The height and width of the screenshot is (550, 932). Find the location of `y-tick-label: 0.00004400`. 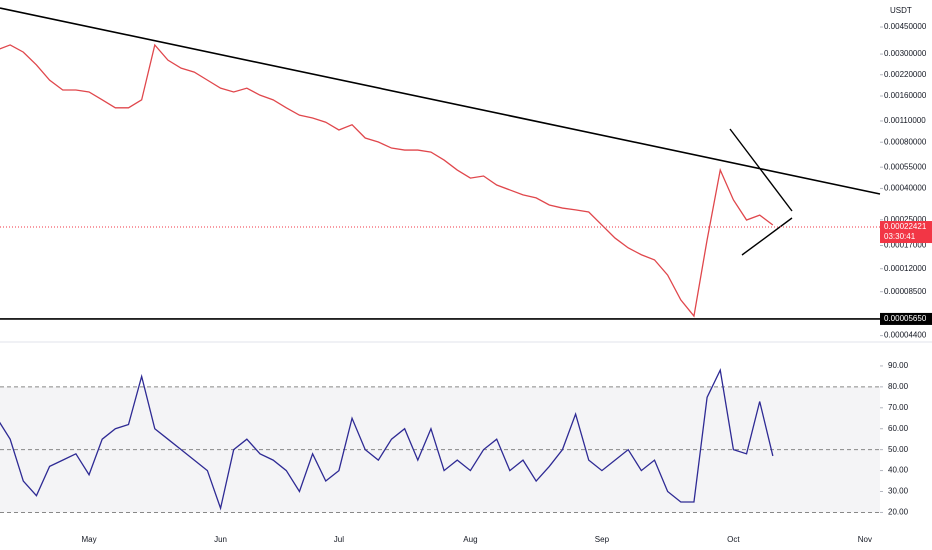

y-tick-label: 0.00004400 is located at coordinates (905, 335).